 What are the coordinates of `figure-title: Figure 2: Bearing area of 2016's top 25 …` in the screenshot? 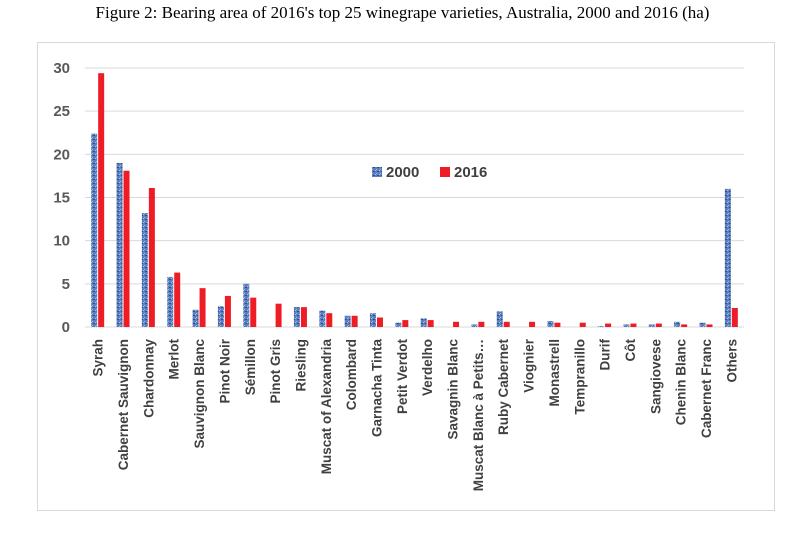 It's located at (402, 12).